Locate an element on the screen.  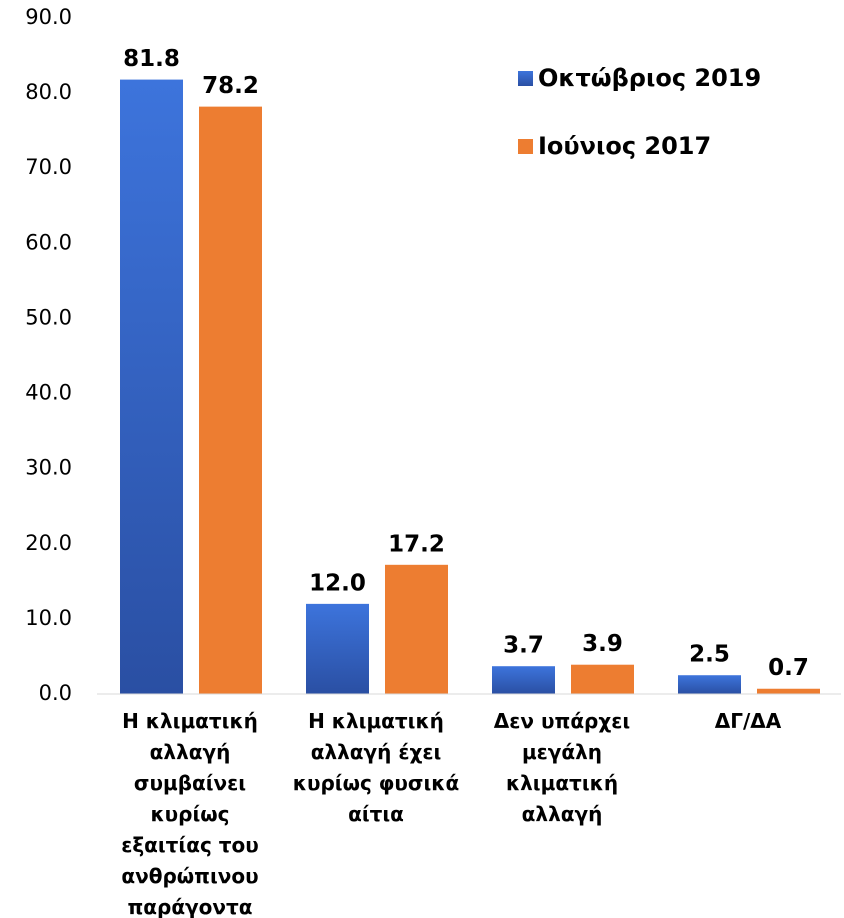
y-tick-label: 80.0 is located at coordinates (48, 92).